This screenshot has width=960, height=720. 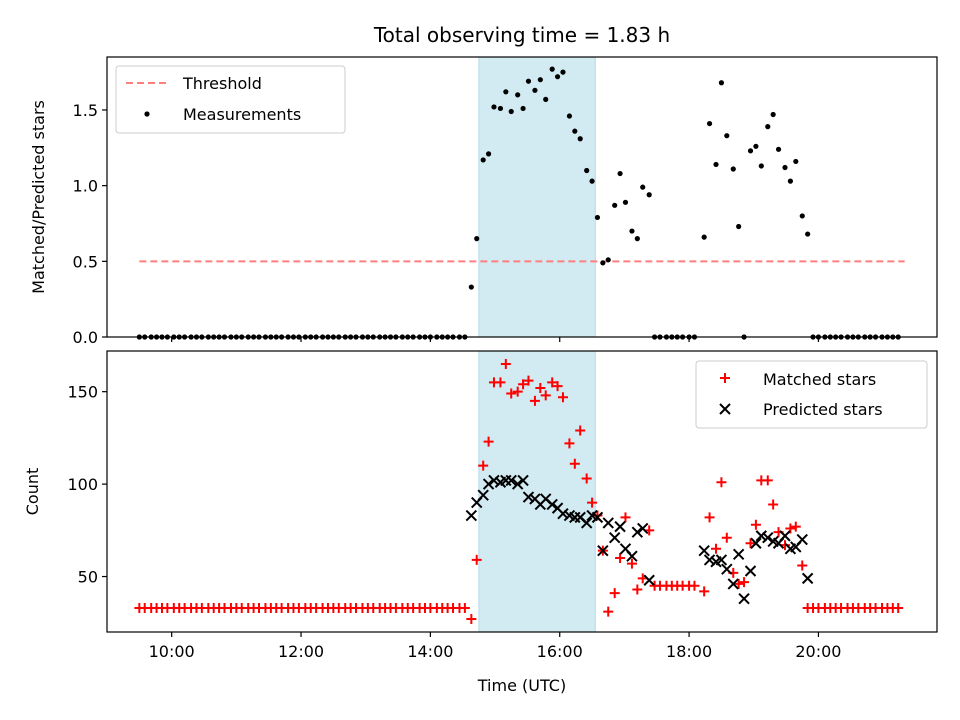 What do you see at coordinates (823, 409) in the screenshot?
I see `legend-predicted-label: Predicted stars` at bounding box center [823, 409].